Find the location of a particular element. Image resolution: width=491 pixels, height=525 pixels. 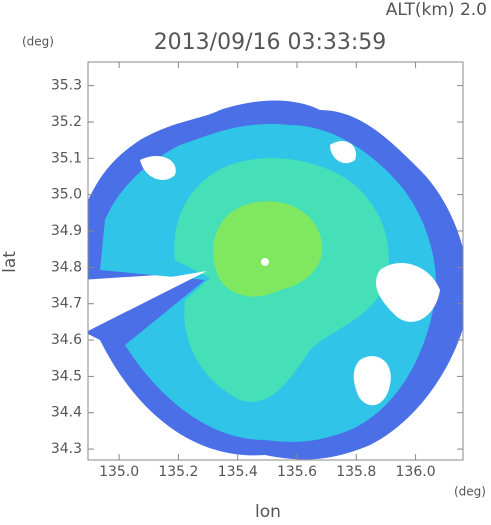

y-unit: (deg) is located at coordinates (38, 42).